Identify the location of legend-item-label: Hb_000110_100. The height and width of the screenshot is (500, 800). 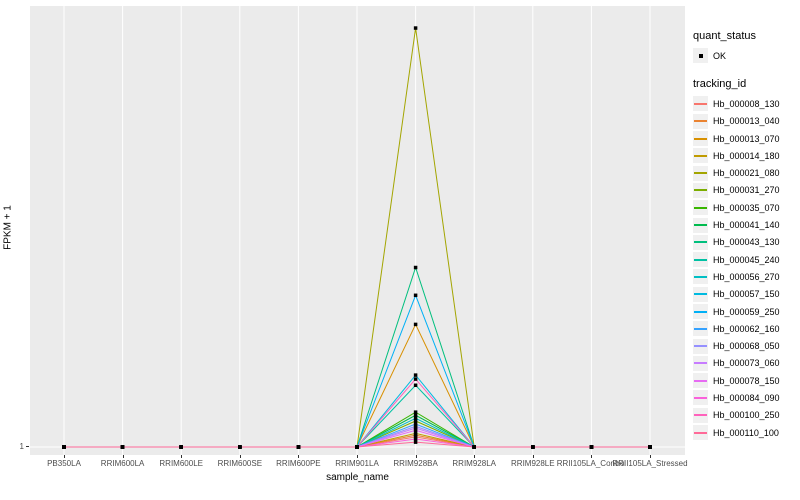
(746, 432).